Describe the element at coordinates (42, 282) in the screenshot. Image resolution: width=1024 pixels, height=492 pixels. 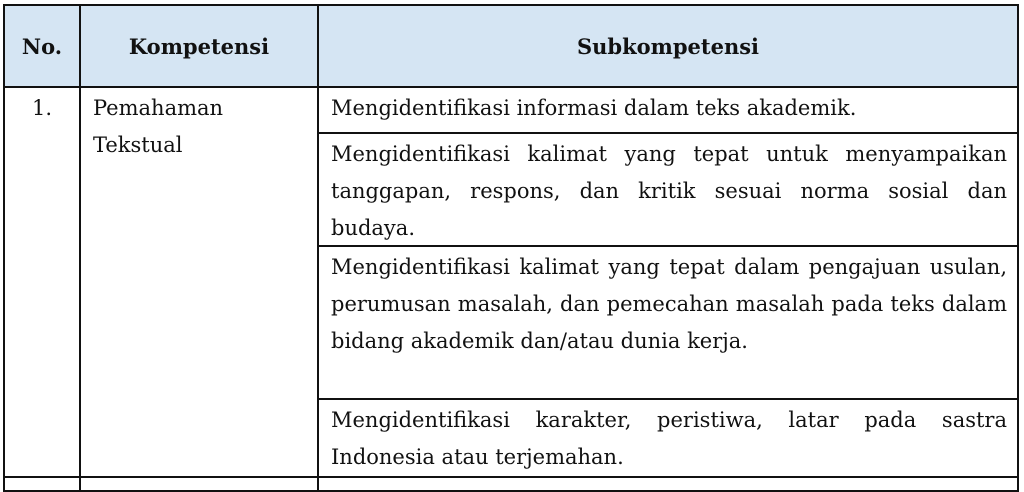
I see `row-number: 1.` at that location.